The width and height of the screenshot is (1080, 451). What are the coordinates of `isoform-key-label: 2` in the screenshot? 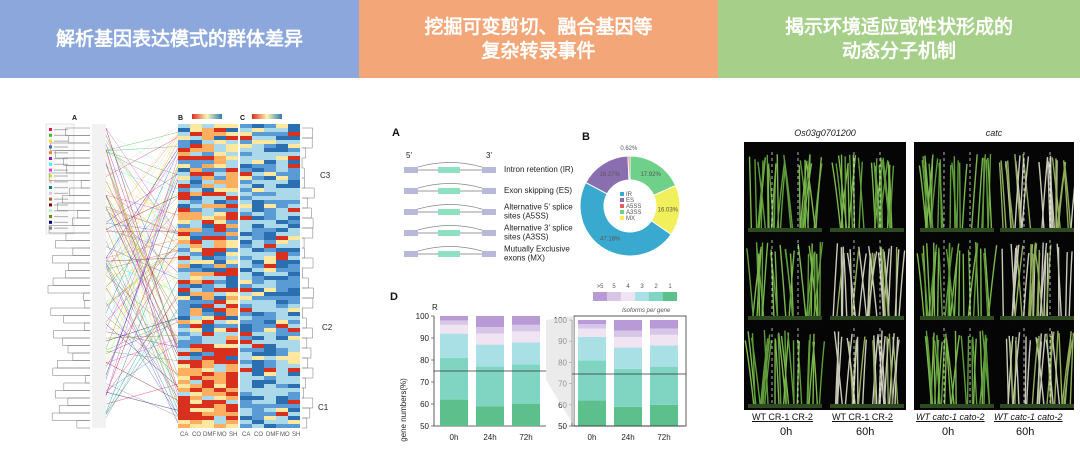 It's located at (656, 287).